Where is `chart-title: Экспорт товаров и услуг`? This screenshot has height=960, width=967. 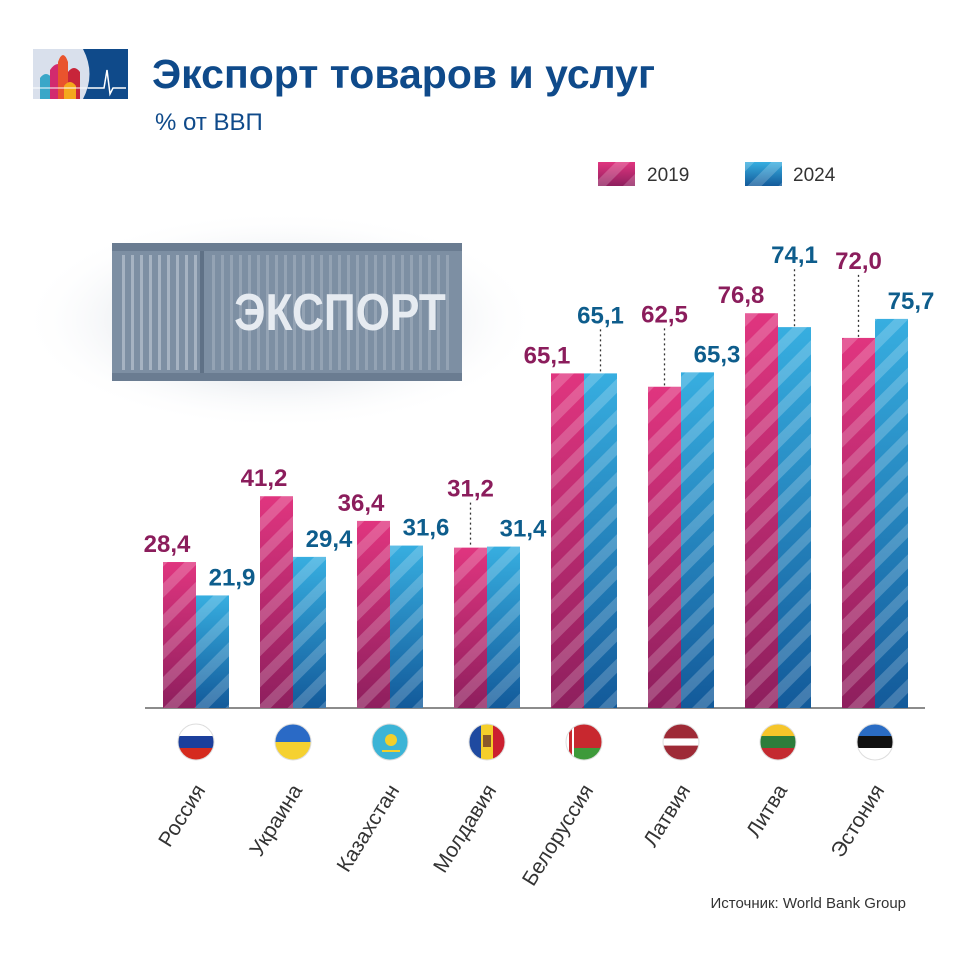 chart-title: Экспорт товаров и услуг is located at coordinates (403, 74).